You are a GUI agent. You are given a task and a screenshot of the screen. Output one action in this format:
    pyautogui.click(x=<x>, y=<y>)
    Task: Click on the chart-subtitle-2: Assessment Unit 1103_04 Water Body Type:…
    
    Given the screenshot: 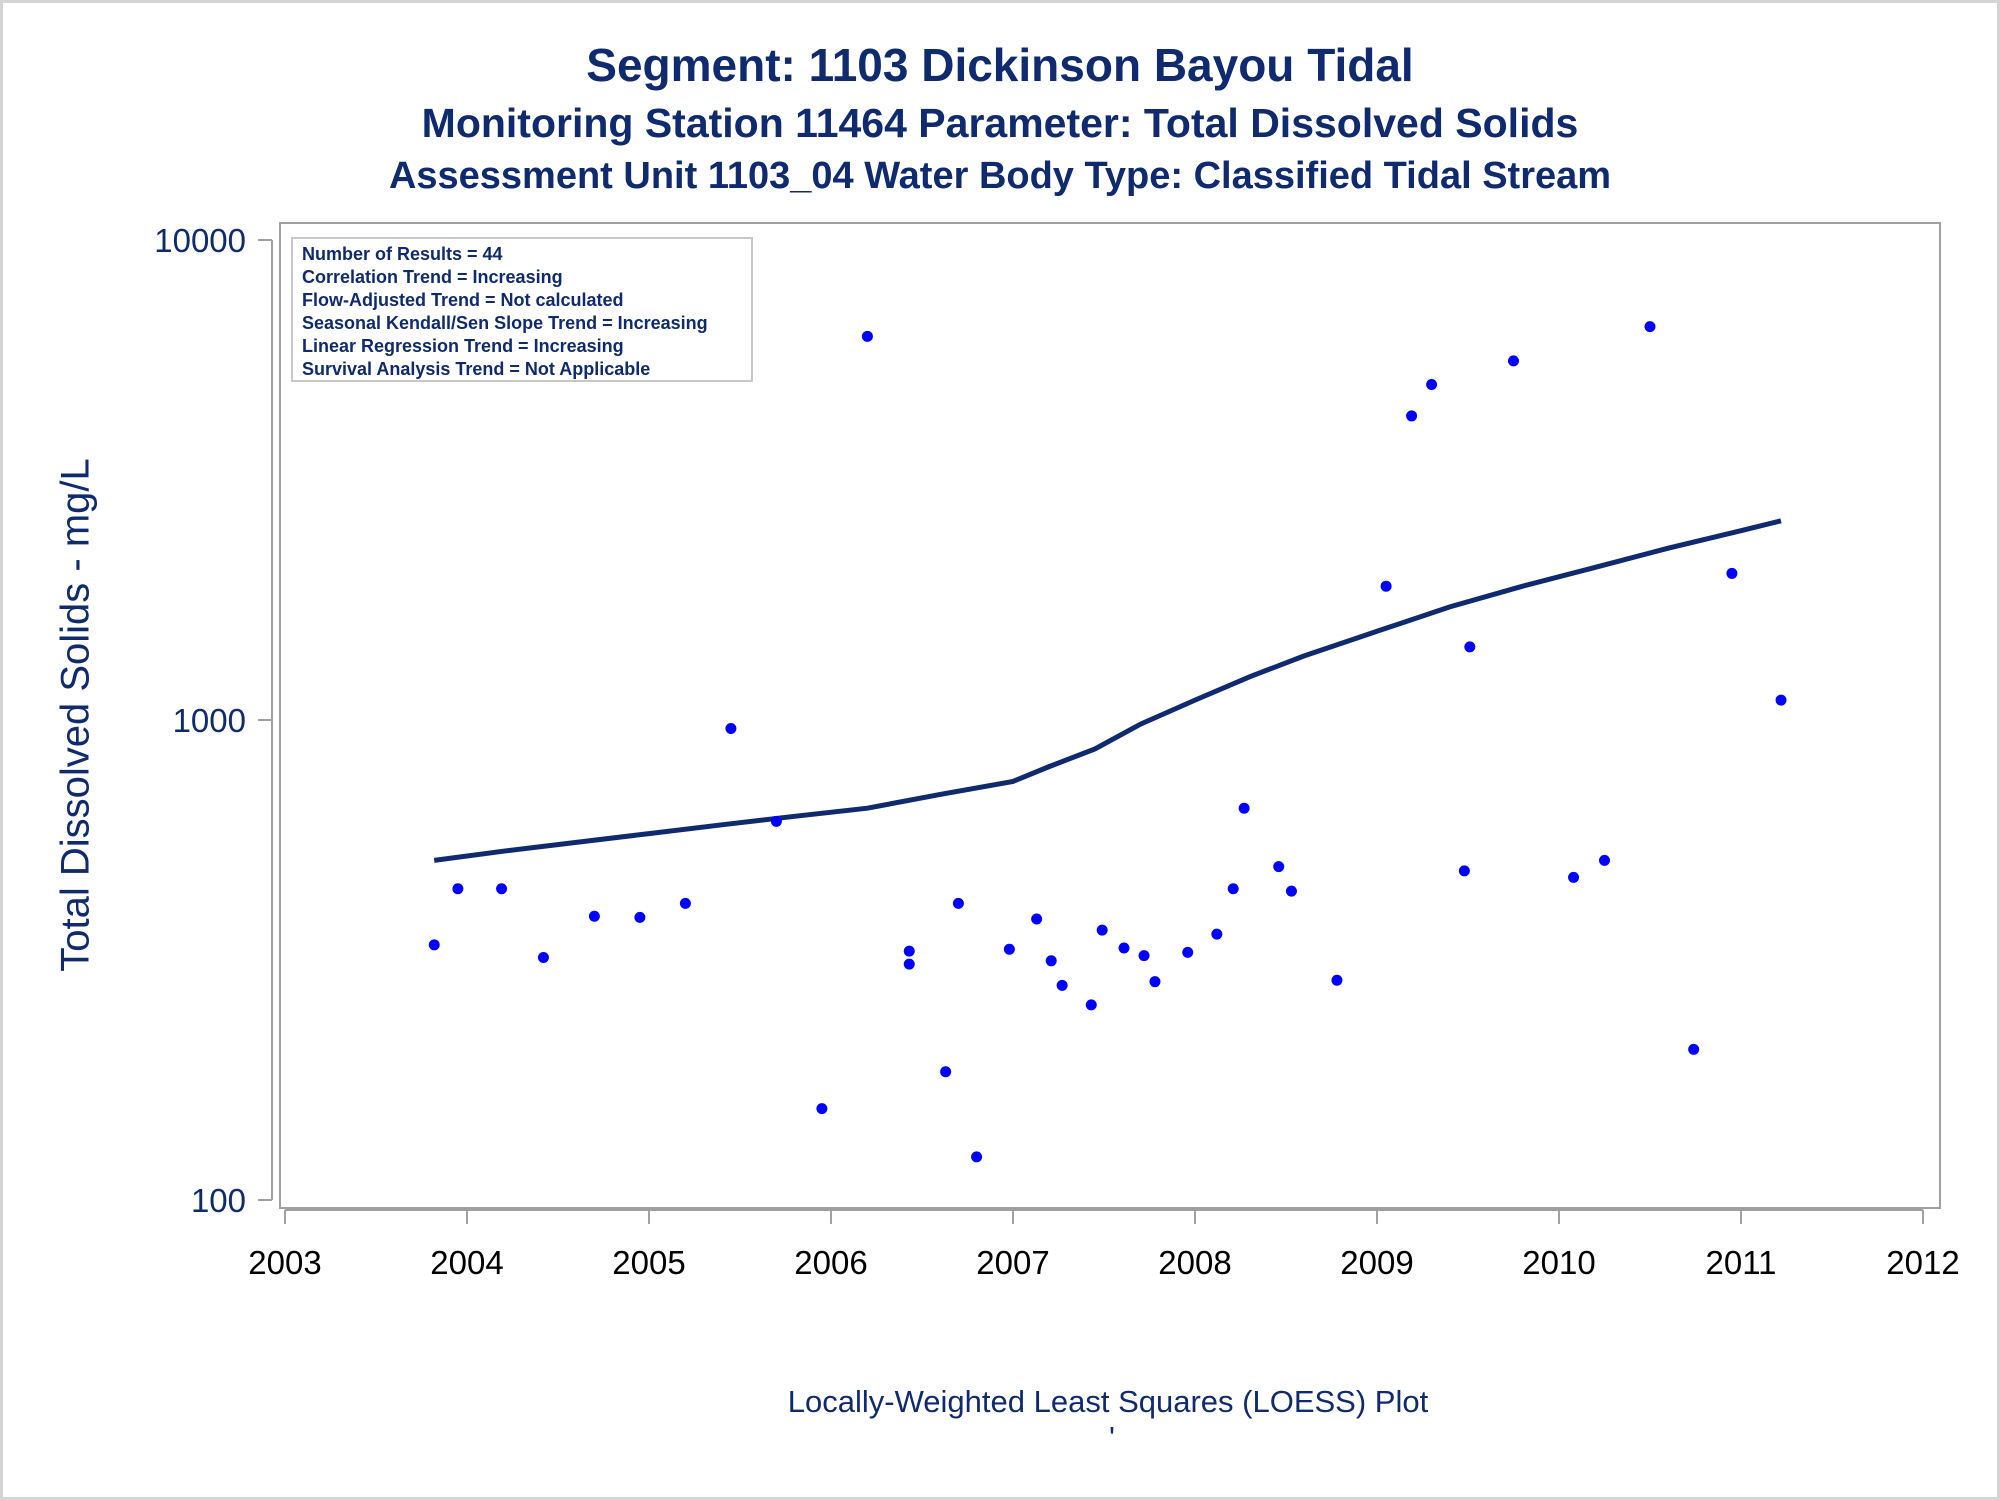 What is the action you would take?
    pyautogui.click(x=1000, y=176)
    